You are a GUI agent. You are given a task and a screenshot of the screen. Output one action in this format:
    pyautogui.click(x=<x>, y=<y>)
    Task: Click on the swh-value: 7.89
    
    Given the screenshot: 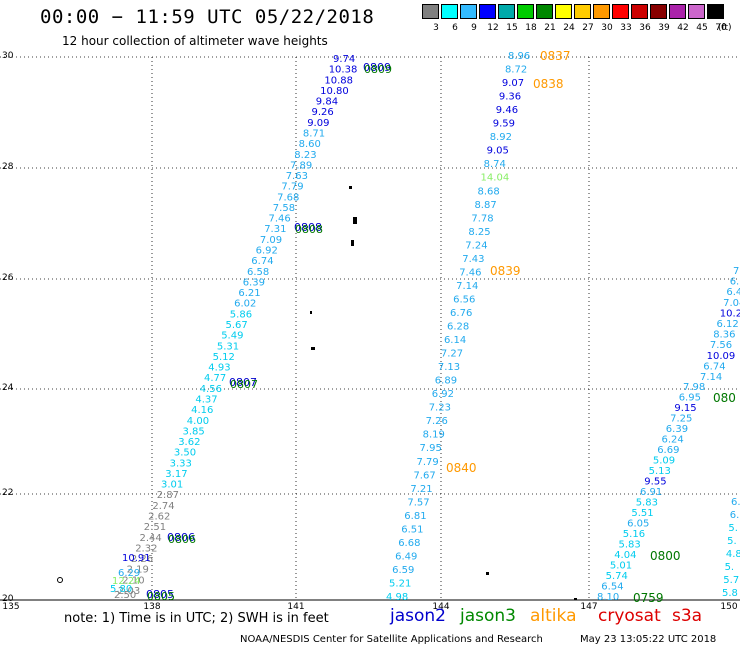 What is the action you would take?
    pyautogui.click(x=301, y=165)
    